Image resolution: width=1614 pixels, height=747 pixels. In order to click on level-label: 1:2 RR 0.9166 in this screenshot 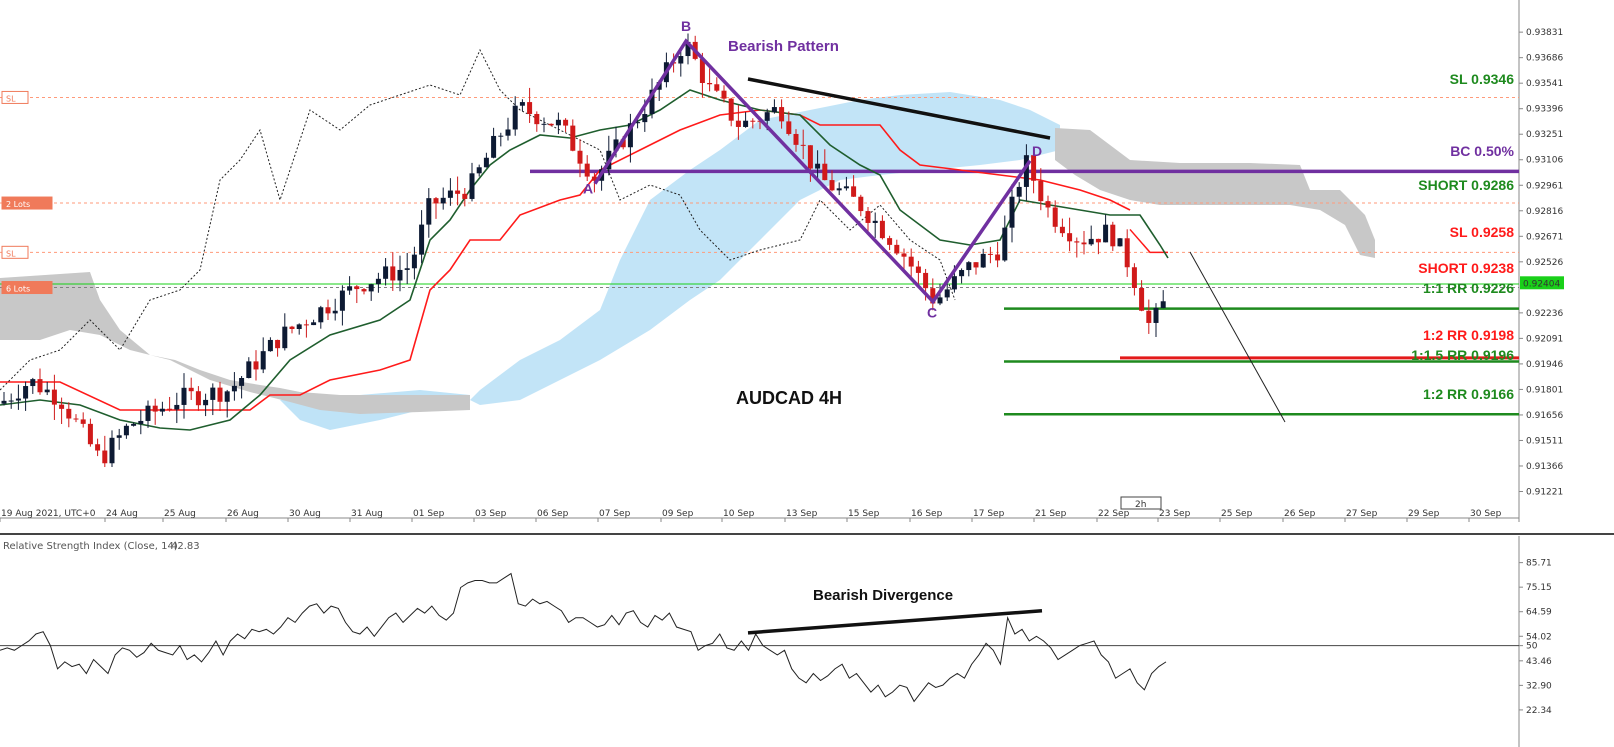, I will do `click(1468, 394)`.